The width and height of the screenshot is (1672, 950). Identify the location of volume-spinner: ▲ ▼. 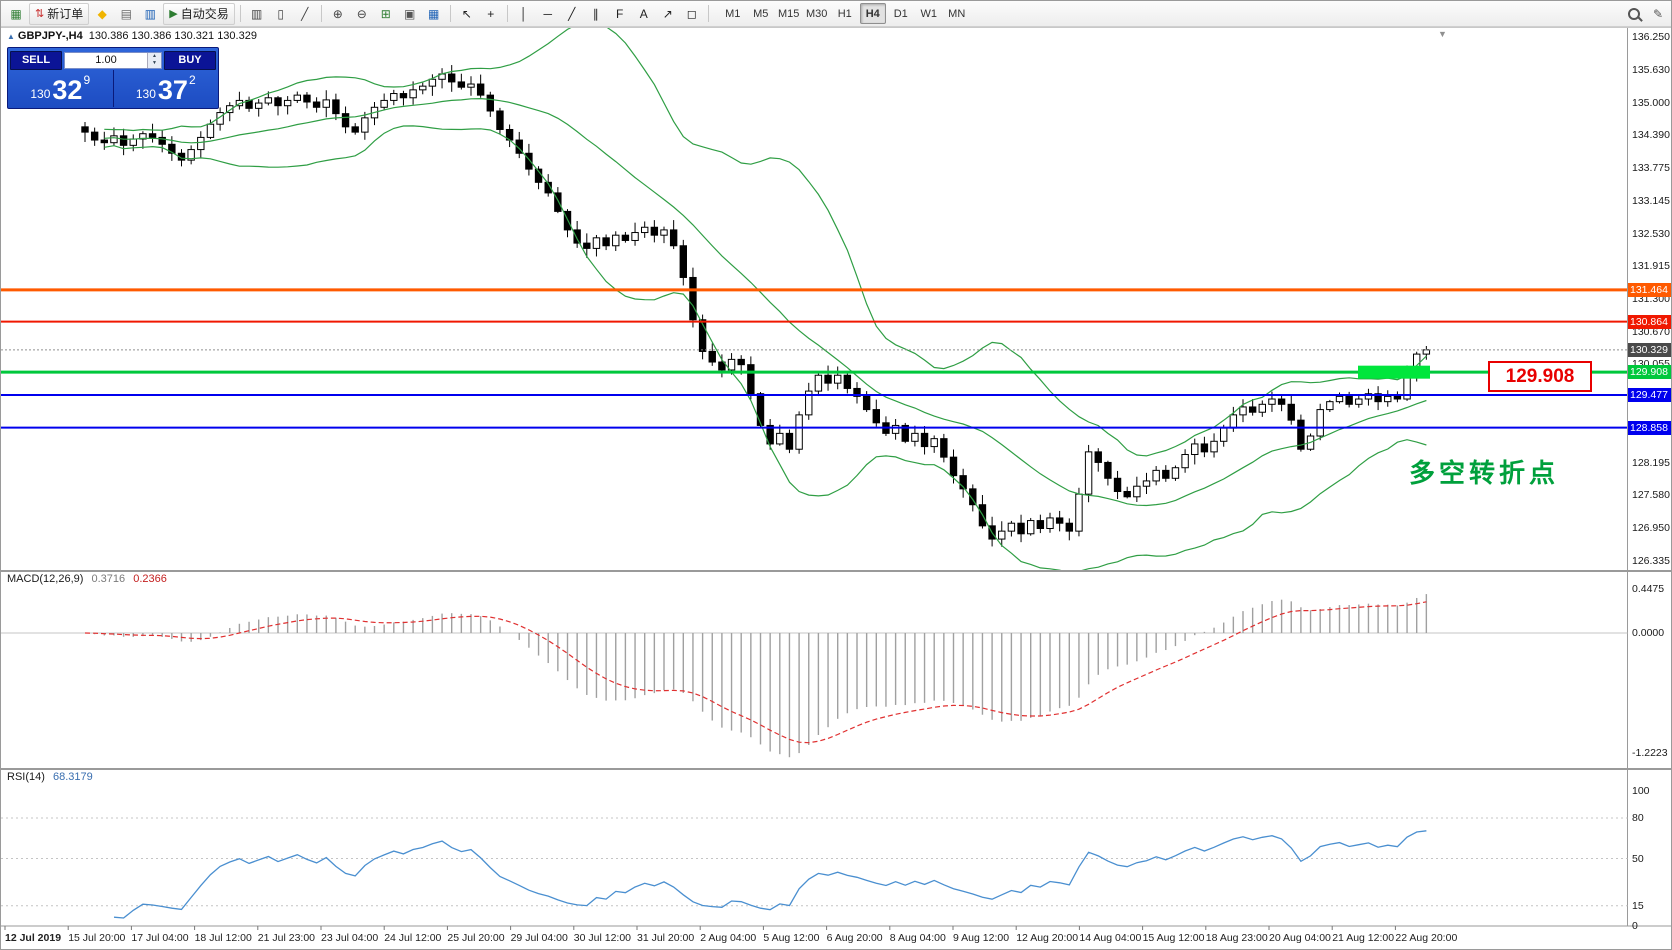
(154, 60).